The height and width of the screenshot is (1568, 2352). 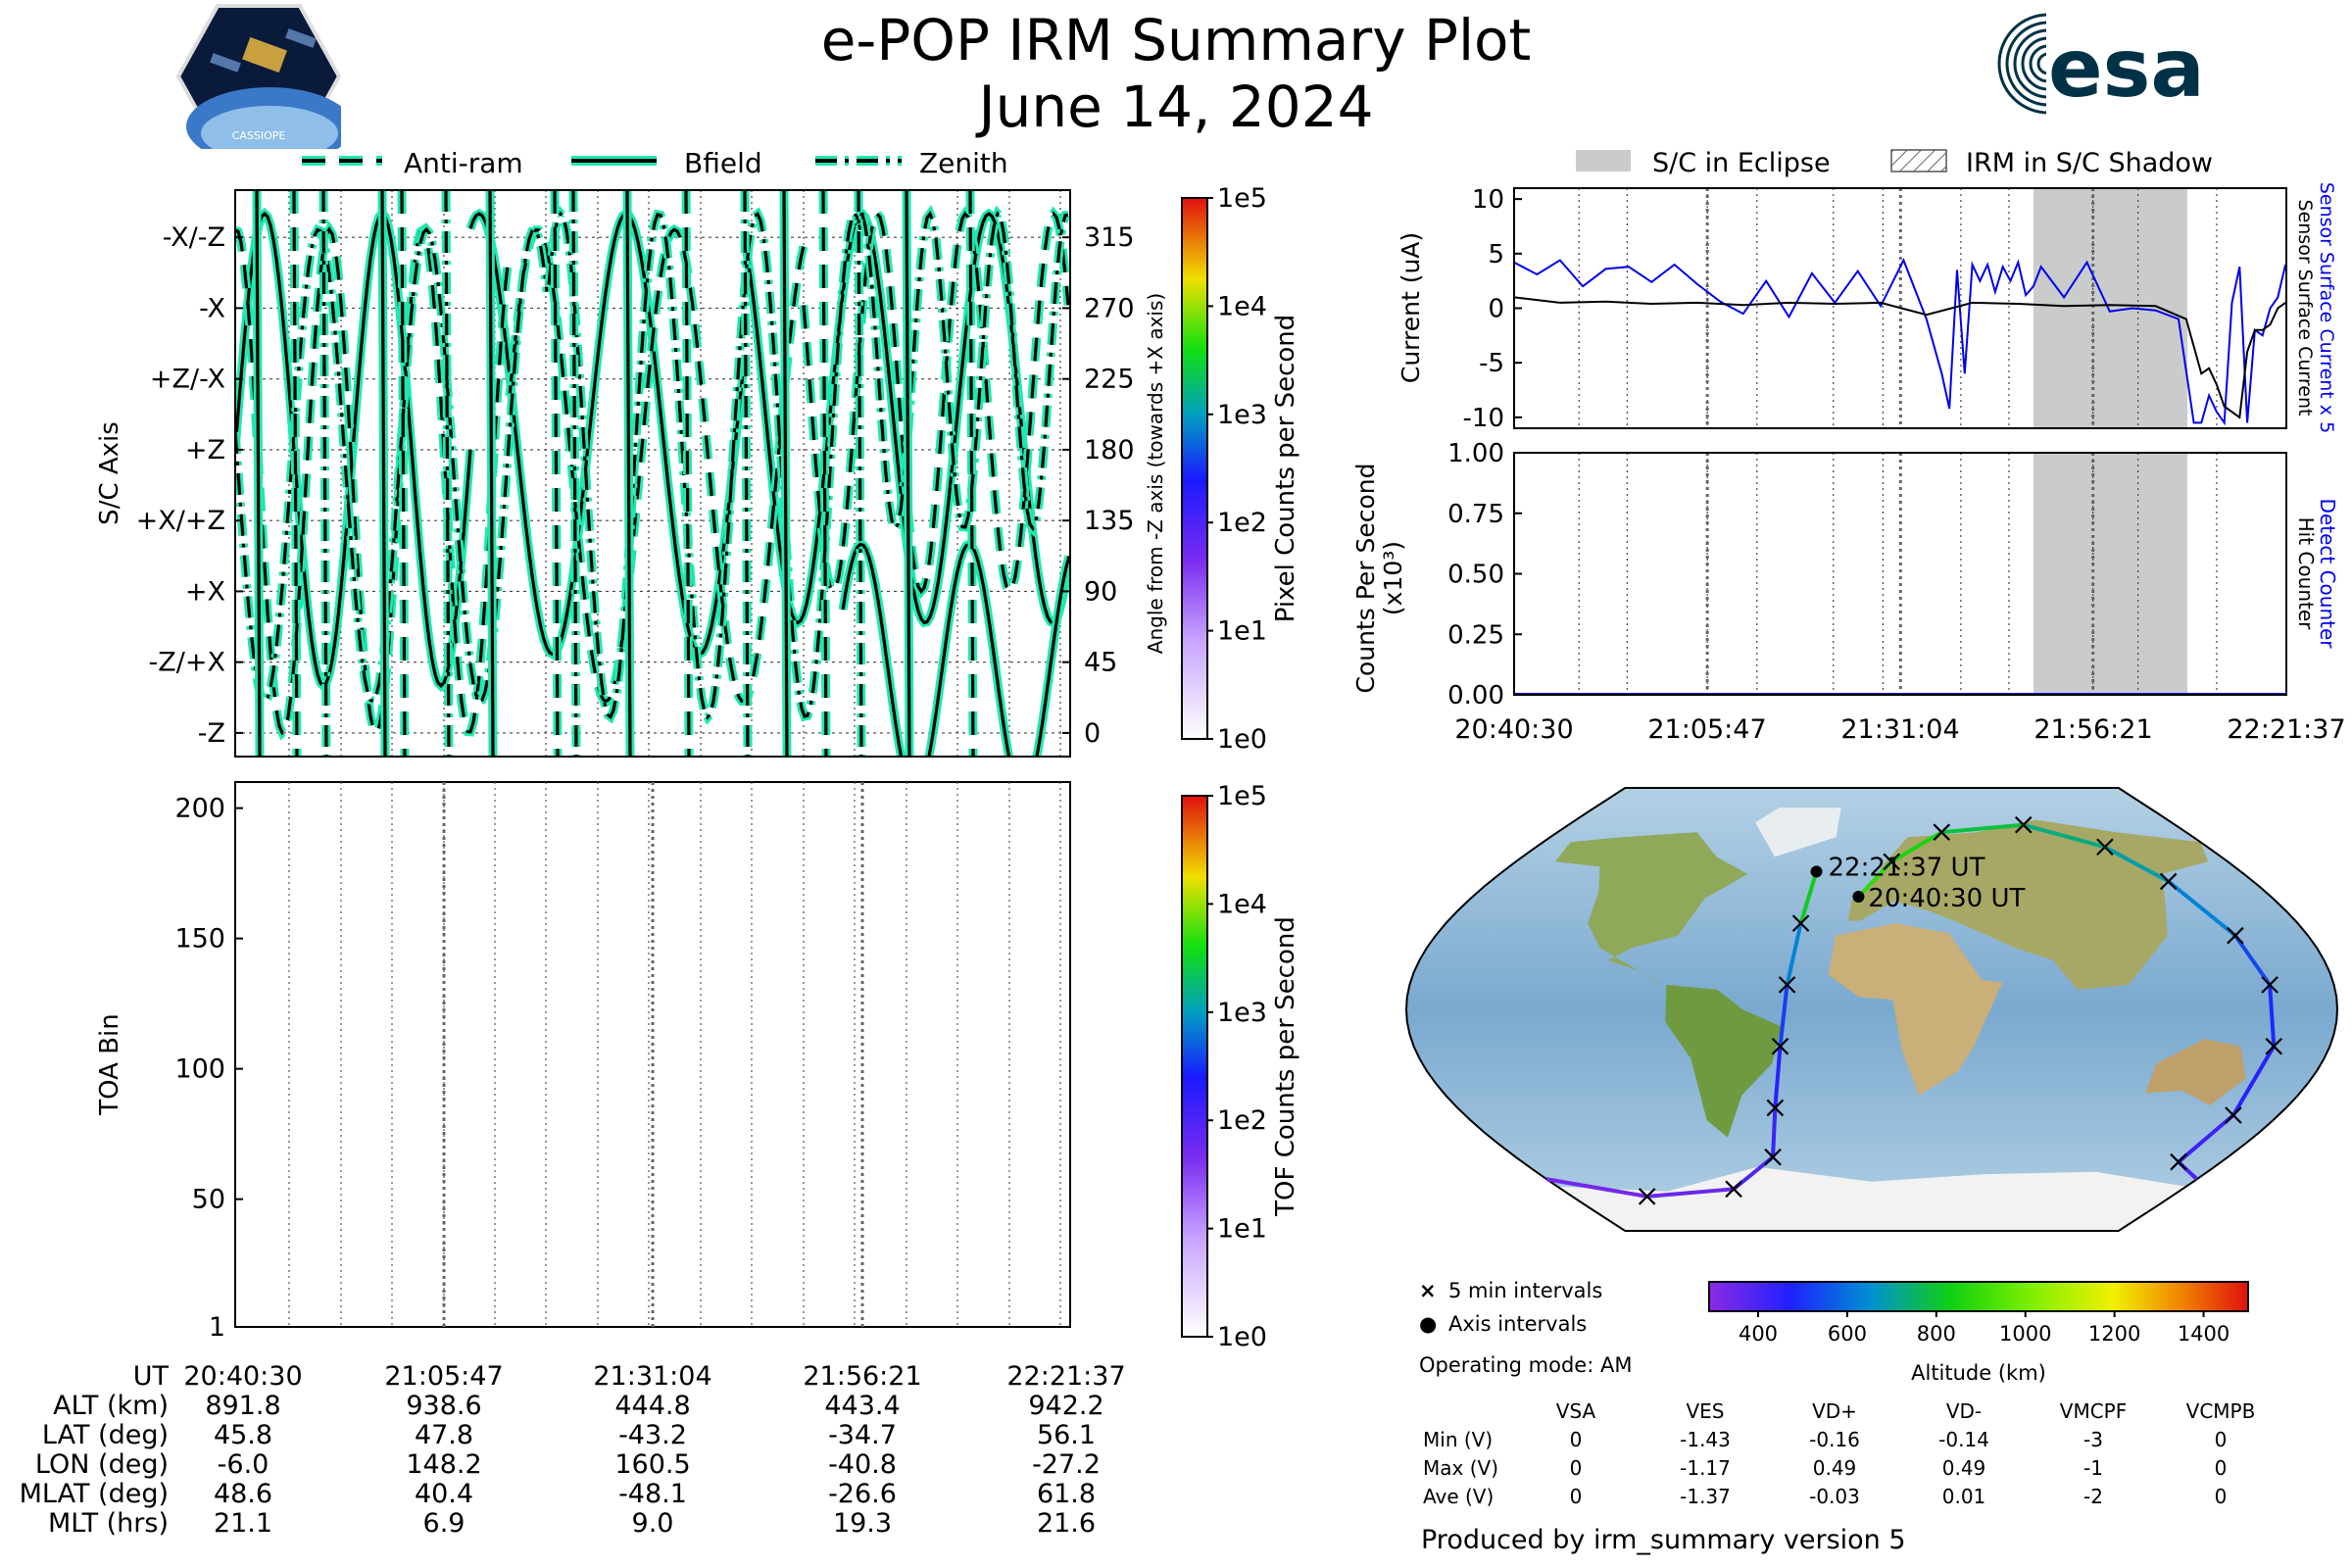 What do you see at coordinates (1758, 1334) in the screenshot?
I see `altitude-tick-label: 400` at bounding box center [1758, 1334].